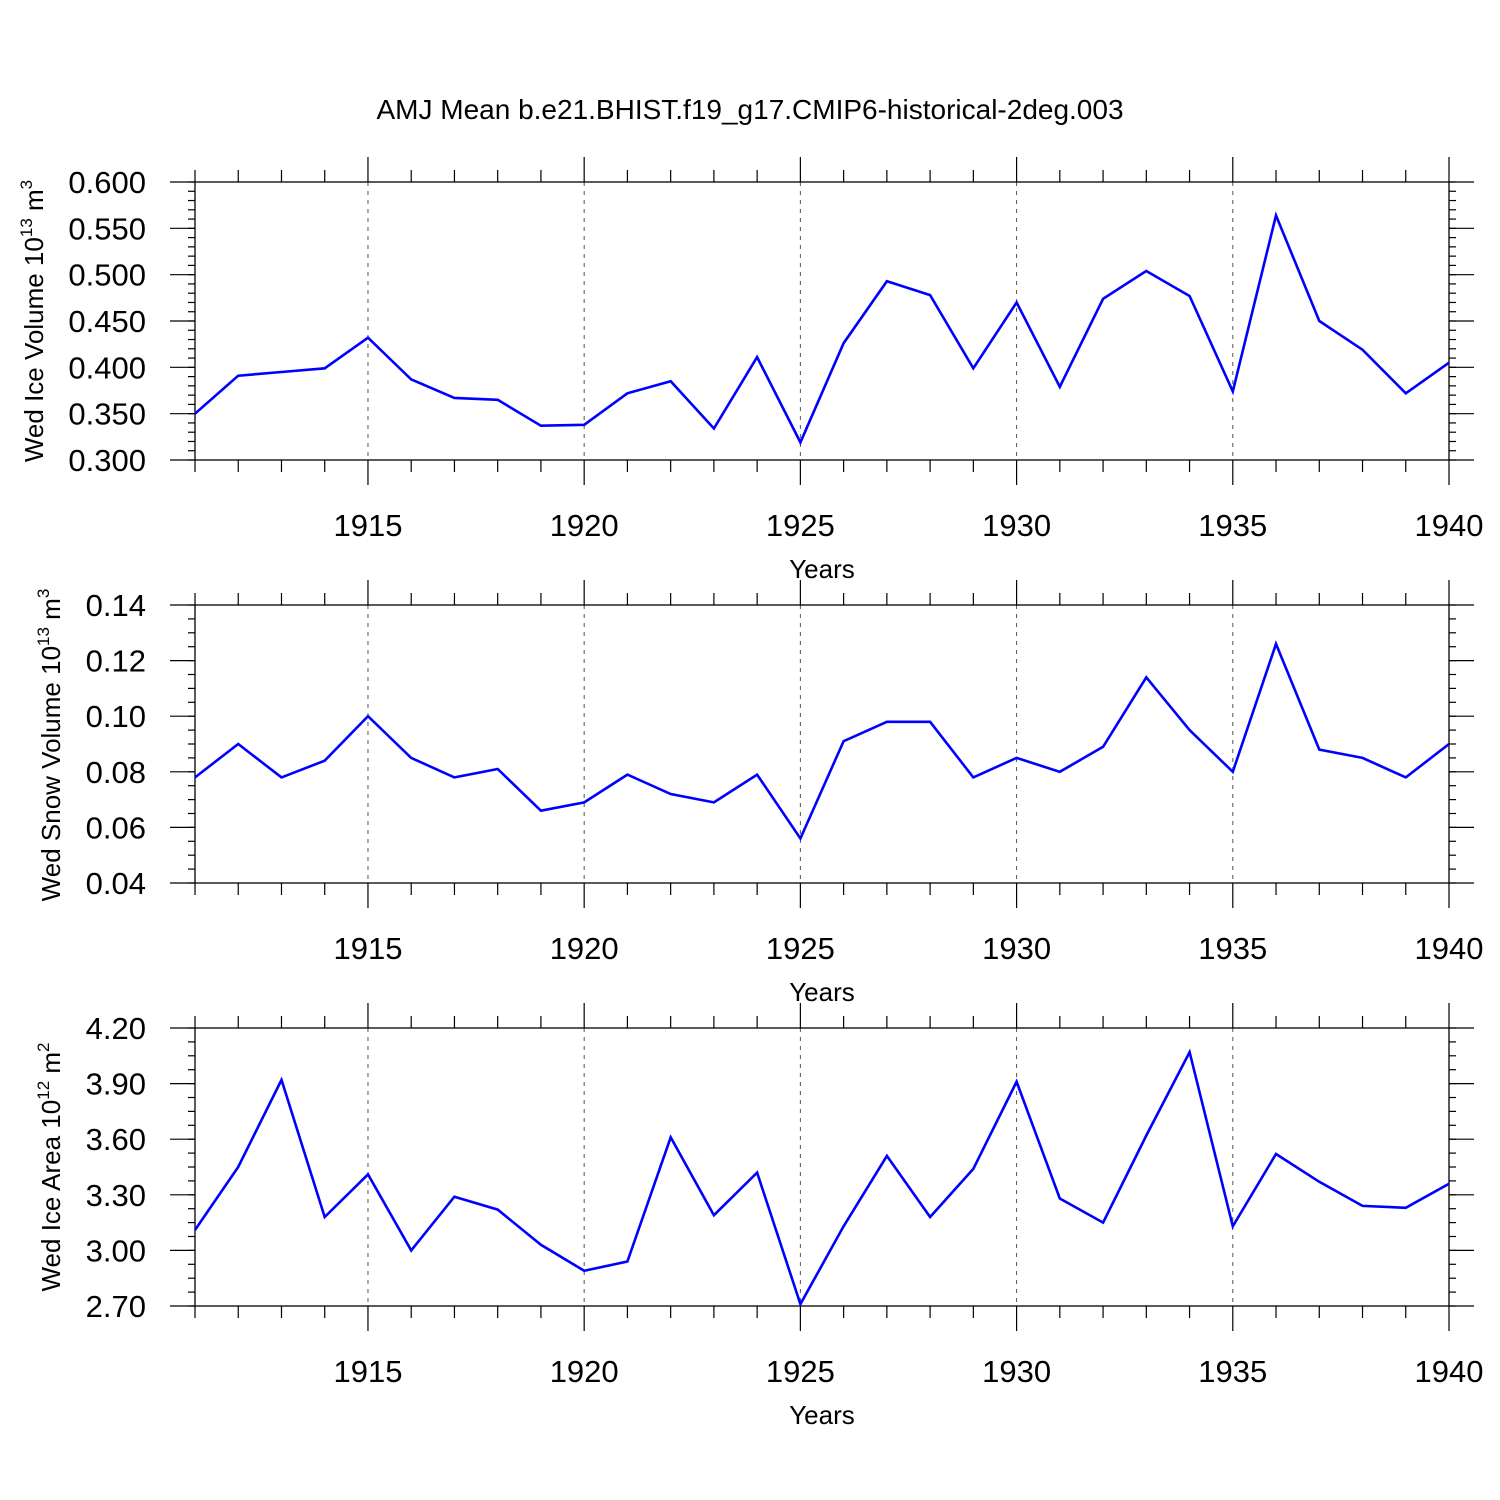  I want to click on y-tick-label: 0.06, so click(116, 827).